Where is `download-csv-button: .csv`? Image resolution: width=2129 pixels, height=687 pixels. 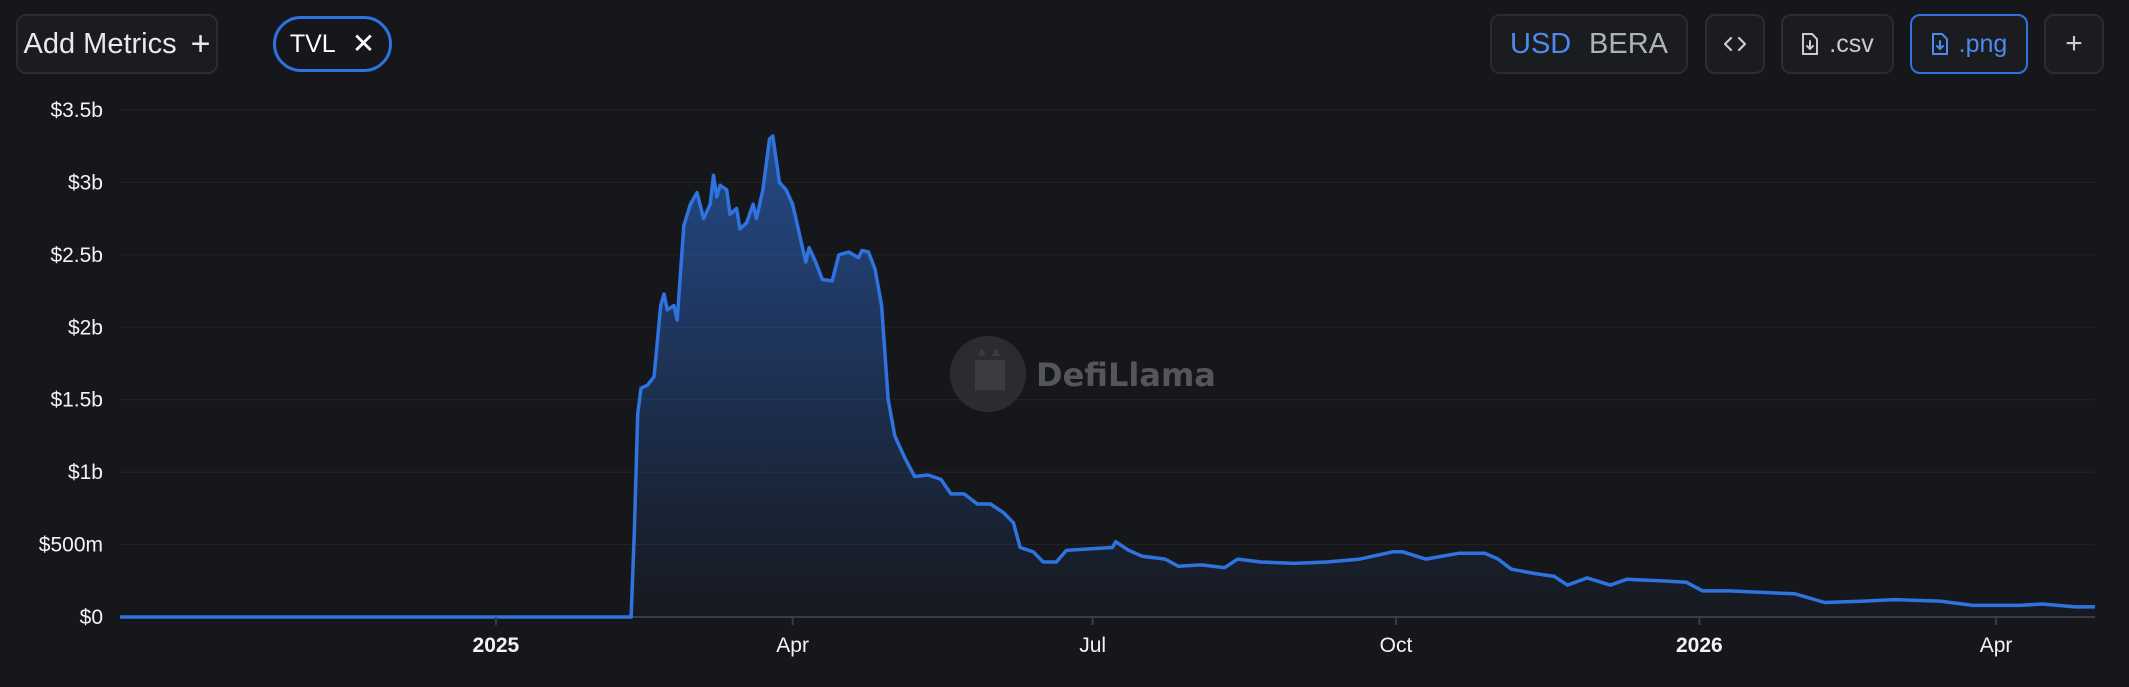 download-csv-button: .csv is located at coordinates (1837, 44).